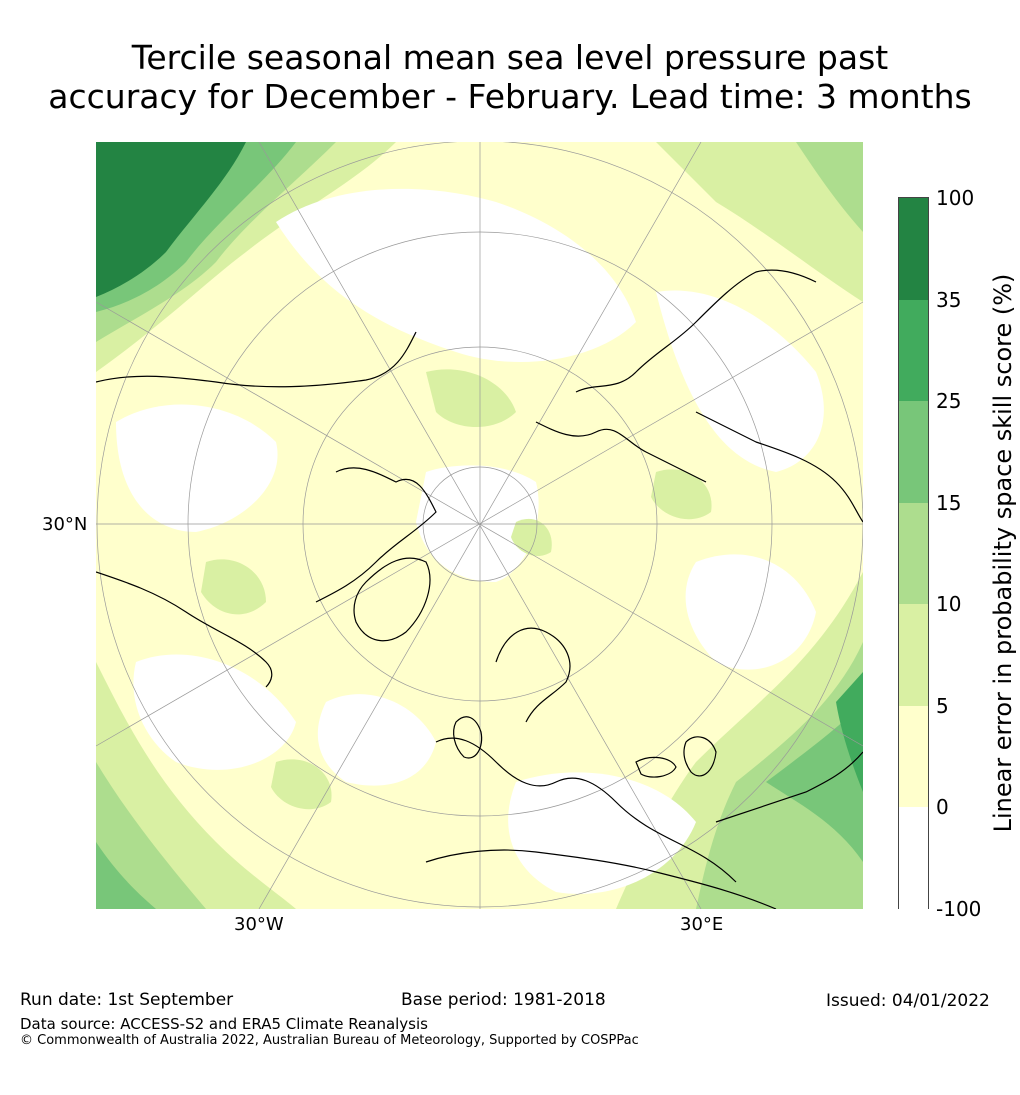  I want to click on coastline-north-america, so click(256, 359).